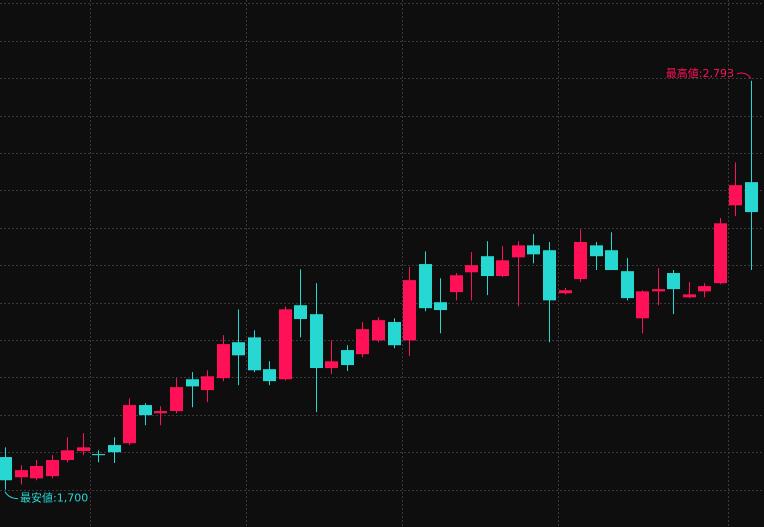  I want to click on annotation-low: 最安値:1,700, so click(54, 498).